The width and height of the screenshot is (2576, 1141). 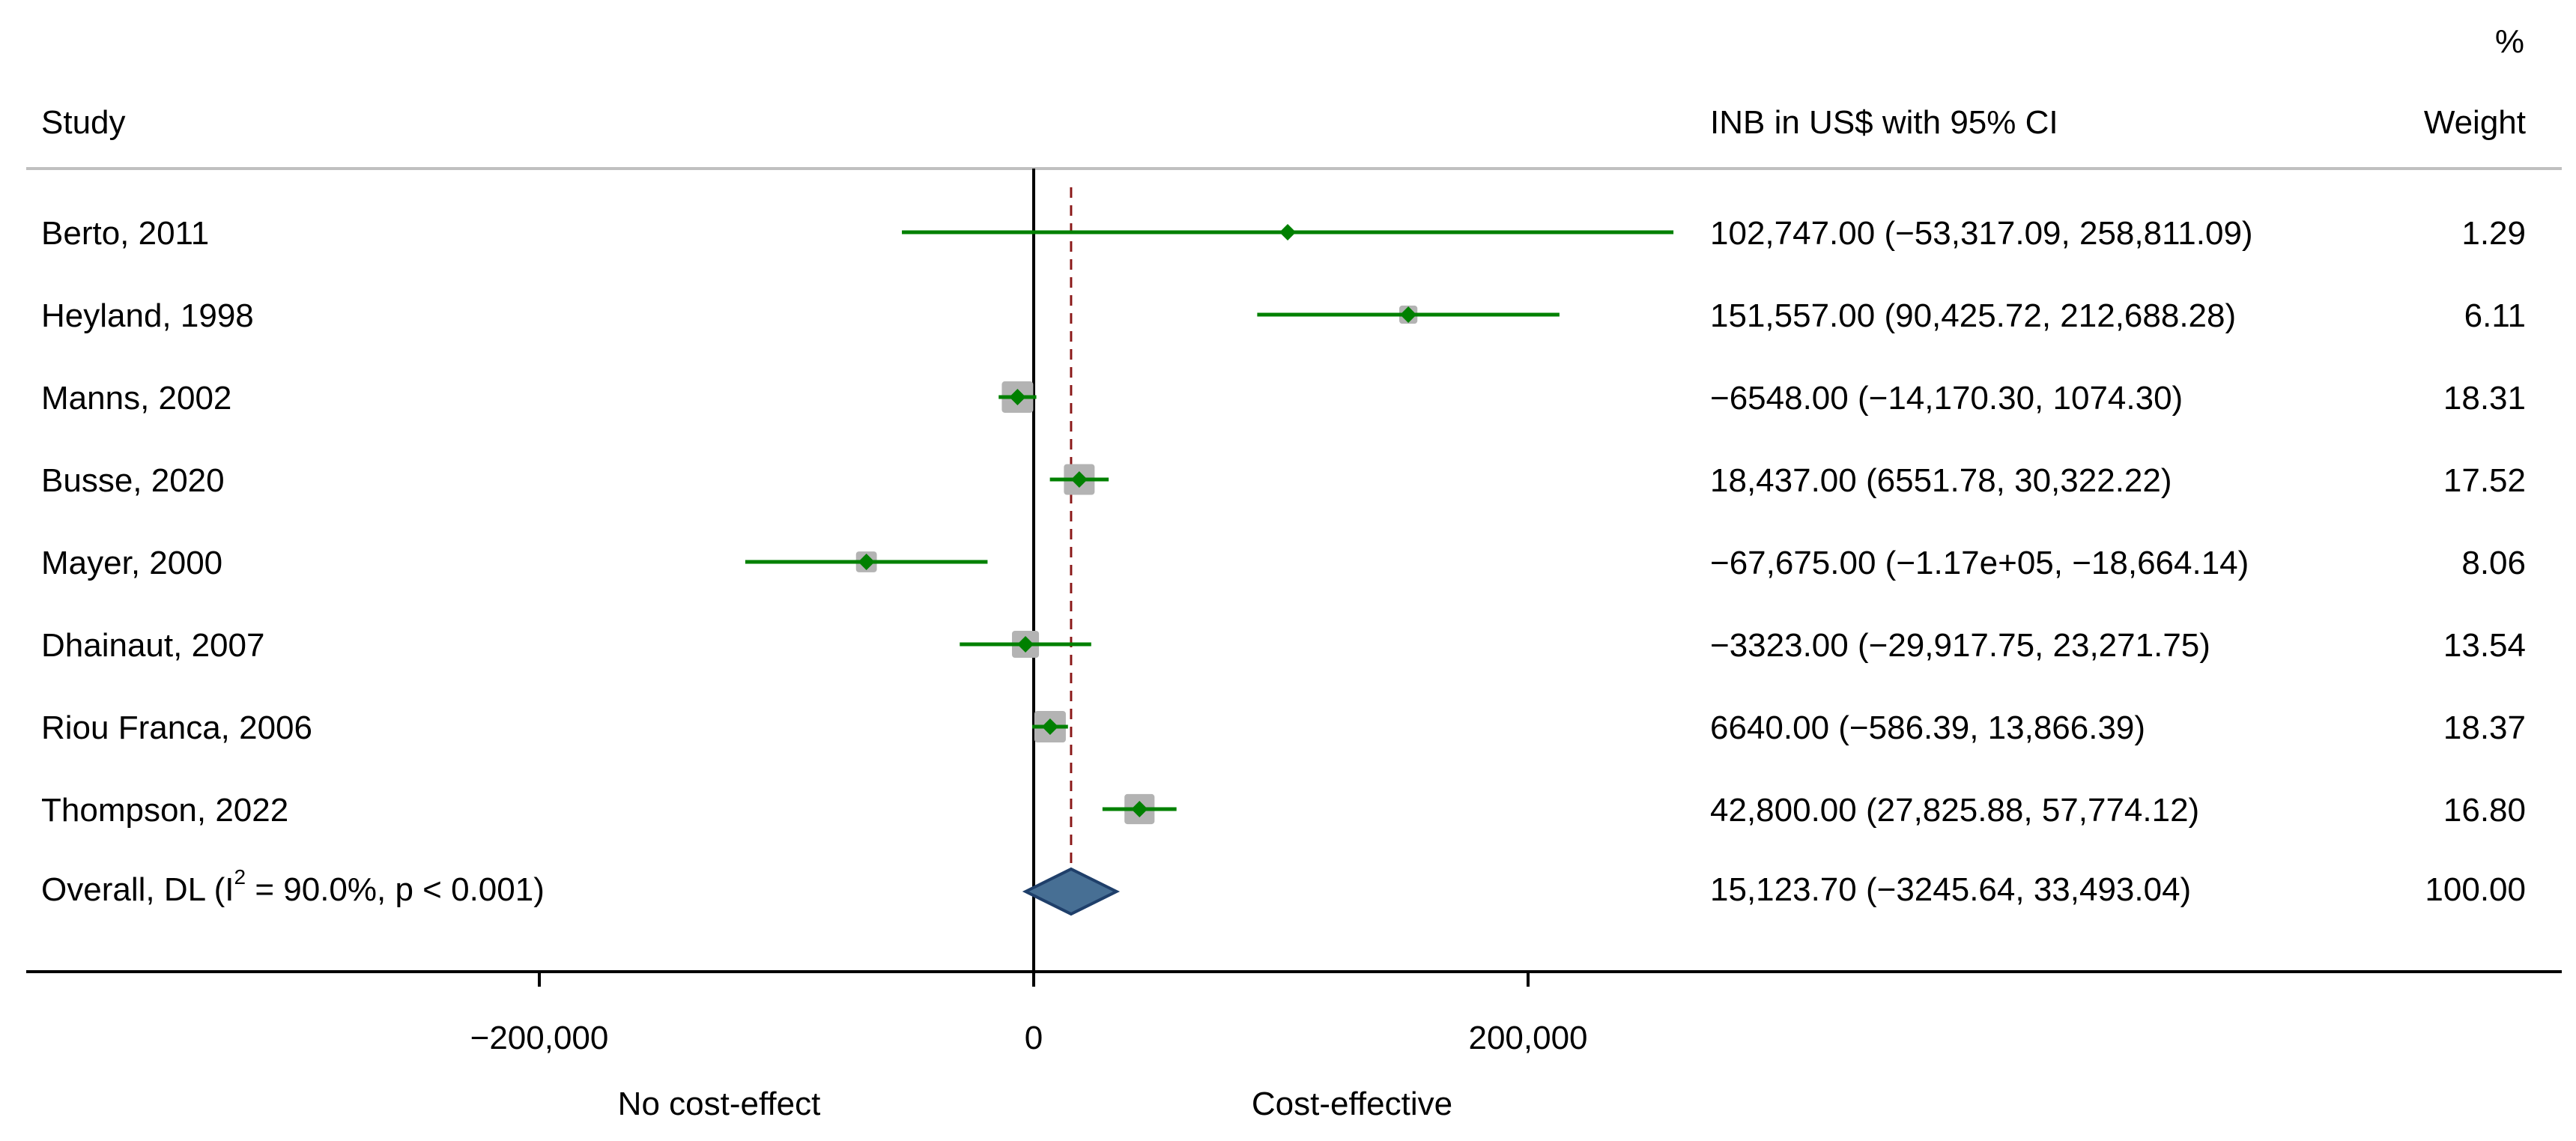 What do you see at coordinates (1884, 122) in the screenshot?
I see `effect-column-header: INB in US$ with 95% CI` at bounding box center [1884, 122].